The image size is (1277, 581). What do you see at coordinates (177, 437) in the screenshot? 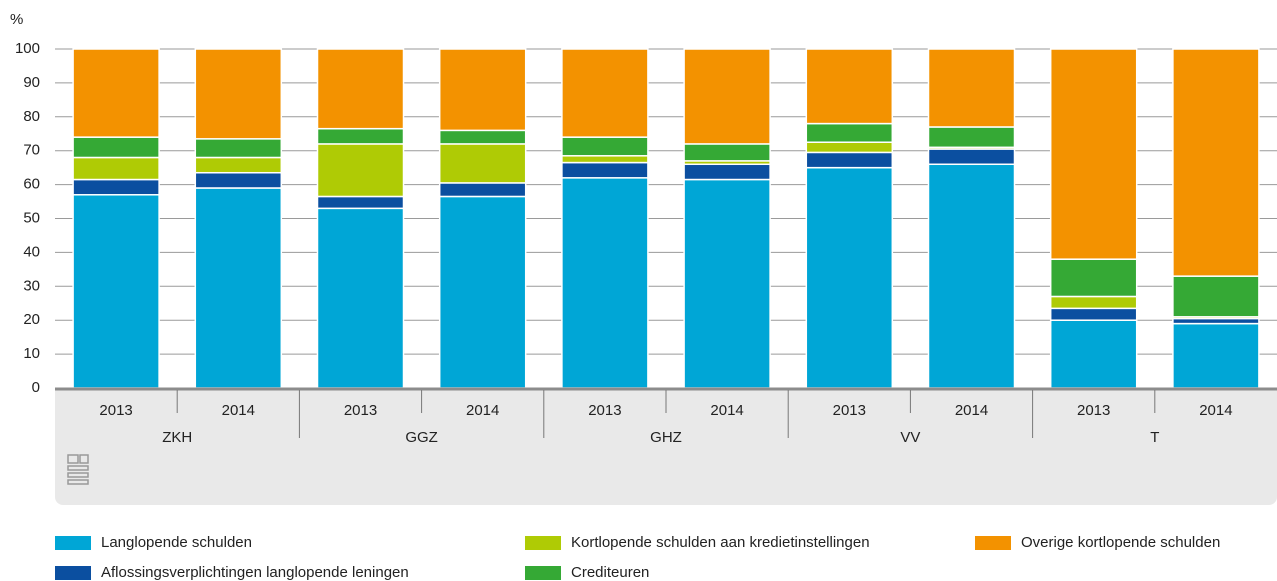
I see `group-label: ZKH` at bounding box center [177, 437].